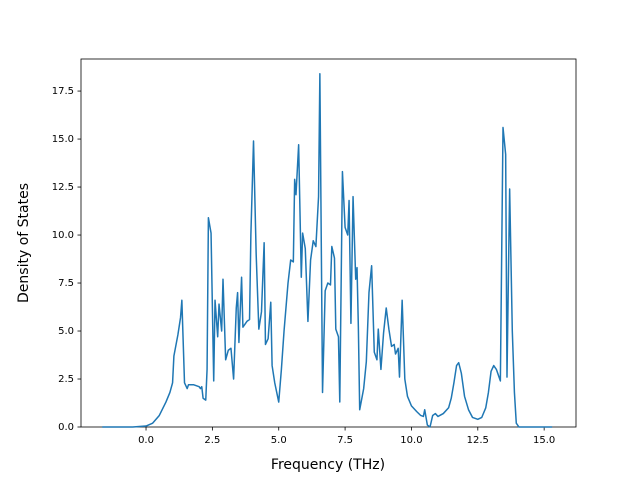 The width and height of the screenshot is (640, 480). What do you see at coordinates (66, 379) in the screenshot?
I see `y-tick-label: 2.5` at bounding box center [66, 379].